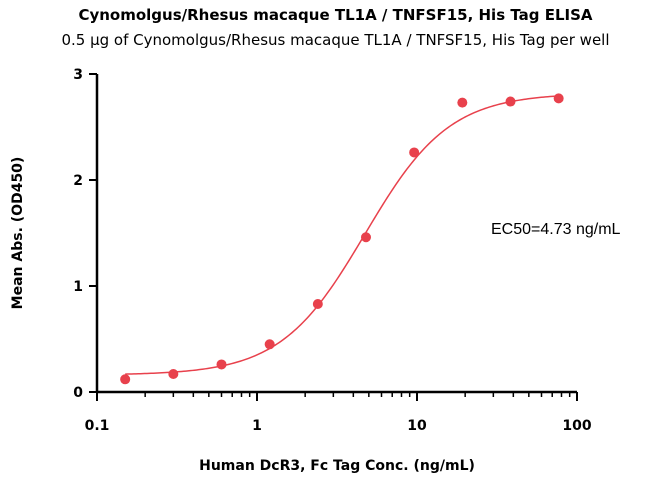 The height and width of the screenshot is (487, 671). I want to click on x-tick-label: 100, so click(576, 426).